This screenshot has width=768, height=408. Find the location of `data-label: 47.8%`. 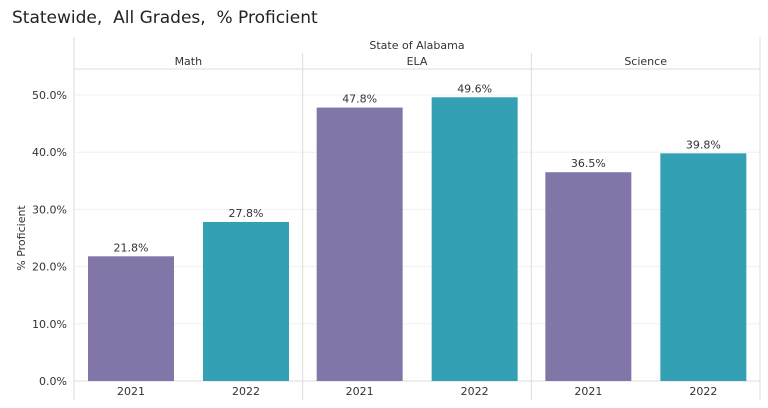

data-label: 47.8% is located at coordinates (359, 99).